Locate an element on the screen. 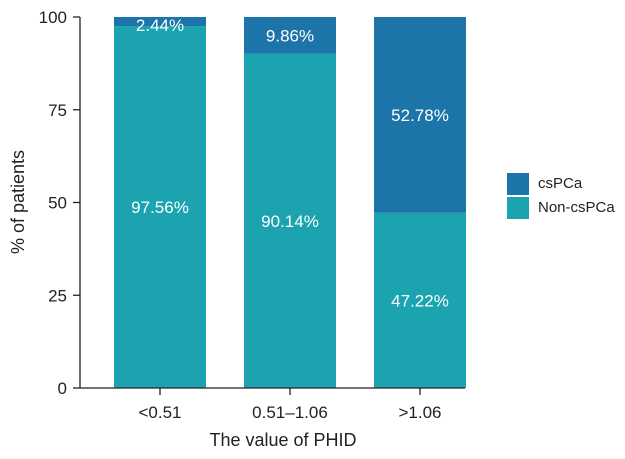 The image size is (625, 459). legend: csPCa Non-csPCa is located at coordinates (561, 196).